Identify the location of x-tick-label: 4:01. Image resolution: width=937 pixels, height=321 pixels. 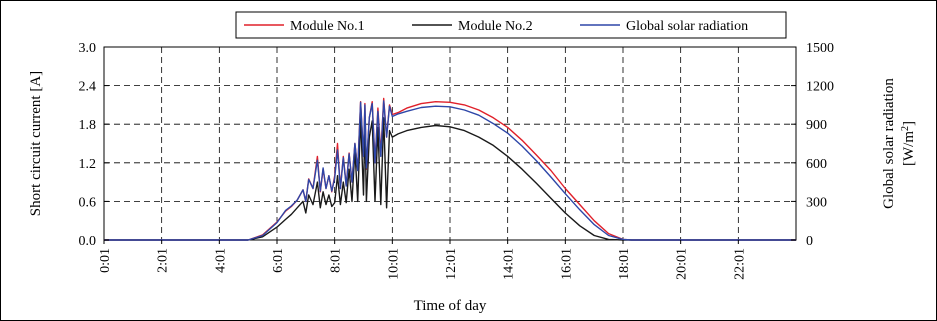
(220, 260).